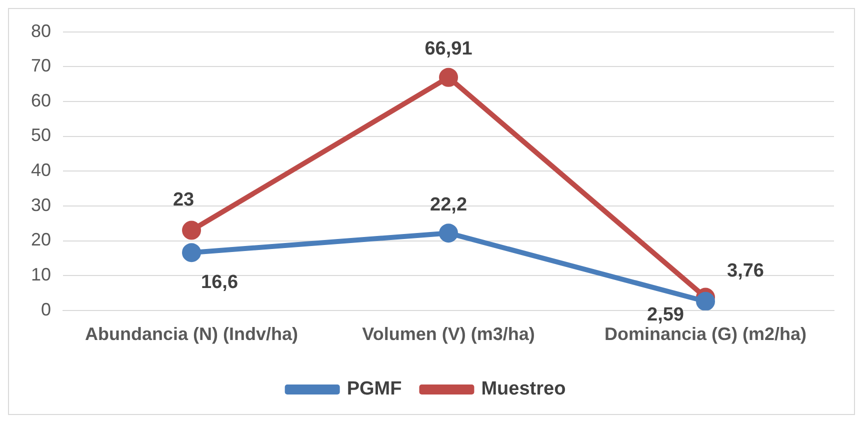 Image resolution: width=865 pixels, height=427 pixels. What do you see at coordinates (219, 282) in the screenshot?
I see `data-label: 16,6` at bounding box center [219, 282].